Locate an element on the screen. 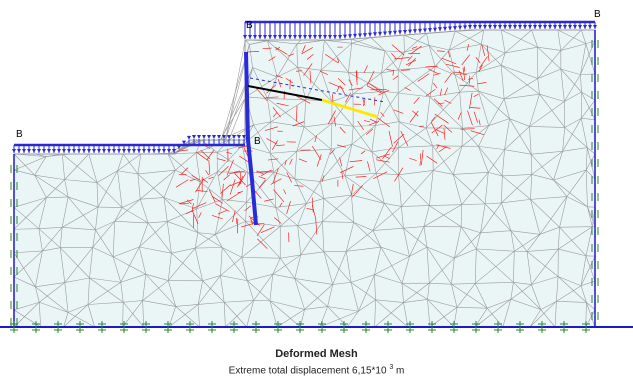 Image resolution: width=633 pixels, height=386 pixels. load-label-b-mid: B is located at coordinates (257, 141).